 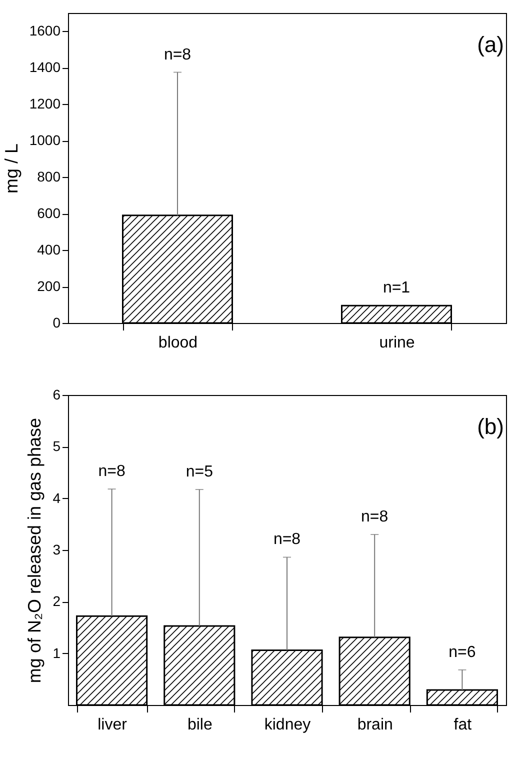 What do you see at coordinates (45, 104) in the screenshot?
I see `y-tick-label: 1200` at bounding box center [45, 104].